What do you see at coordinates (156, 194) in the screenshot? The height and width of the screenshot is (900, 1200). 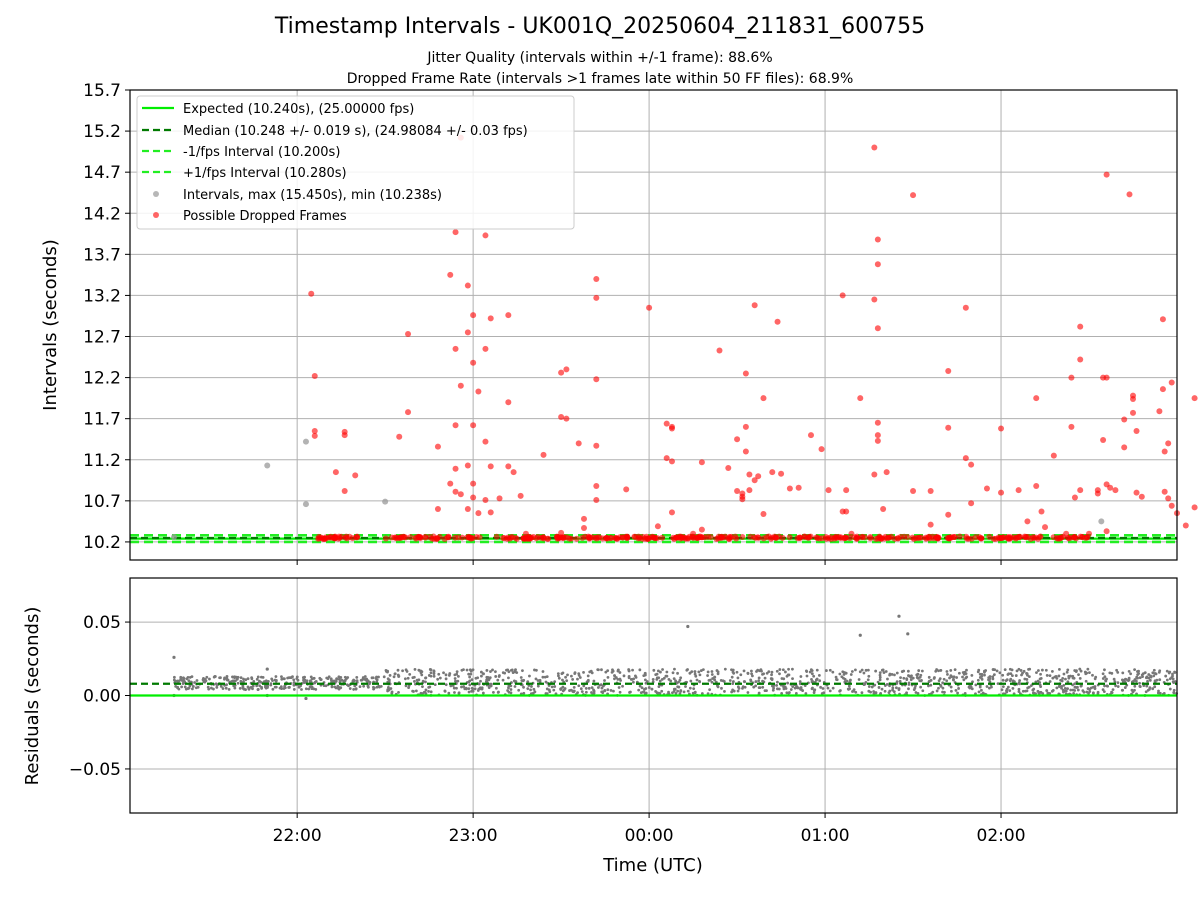 I see `legend-intervals-swatch` at bounding box center [156, 194].